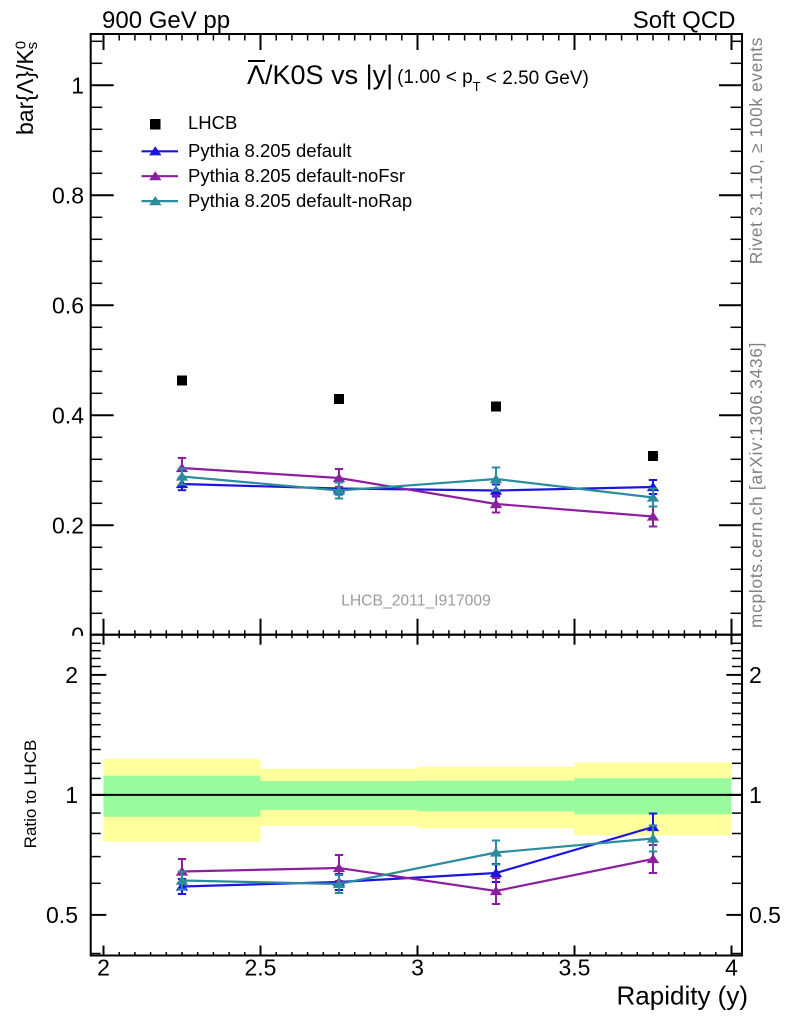 This screenshot has height=1029, width=786. Describe the element at coordinates (417, 968) in the screenshot. I see `svg-text: 3` at that location.